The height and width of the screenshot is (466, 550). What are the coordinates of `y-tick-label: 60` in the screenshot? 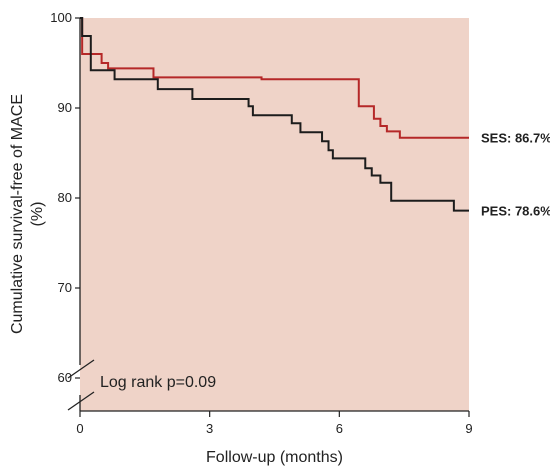 It's located at (65, 377).